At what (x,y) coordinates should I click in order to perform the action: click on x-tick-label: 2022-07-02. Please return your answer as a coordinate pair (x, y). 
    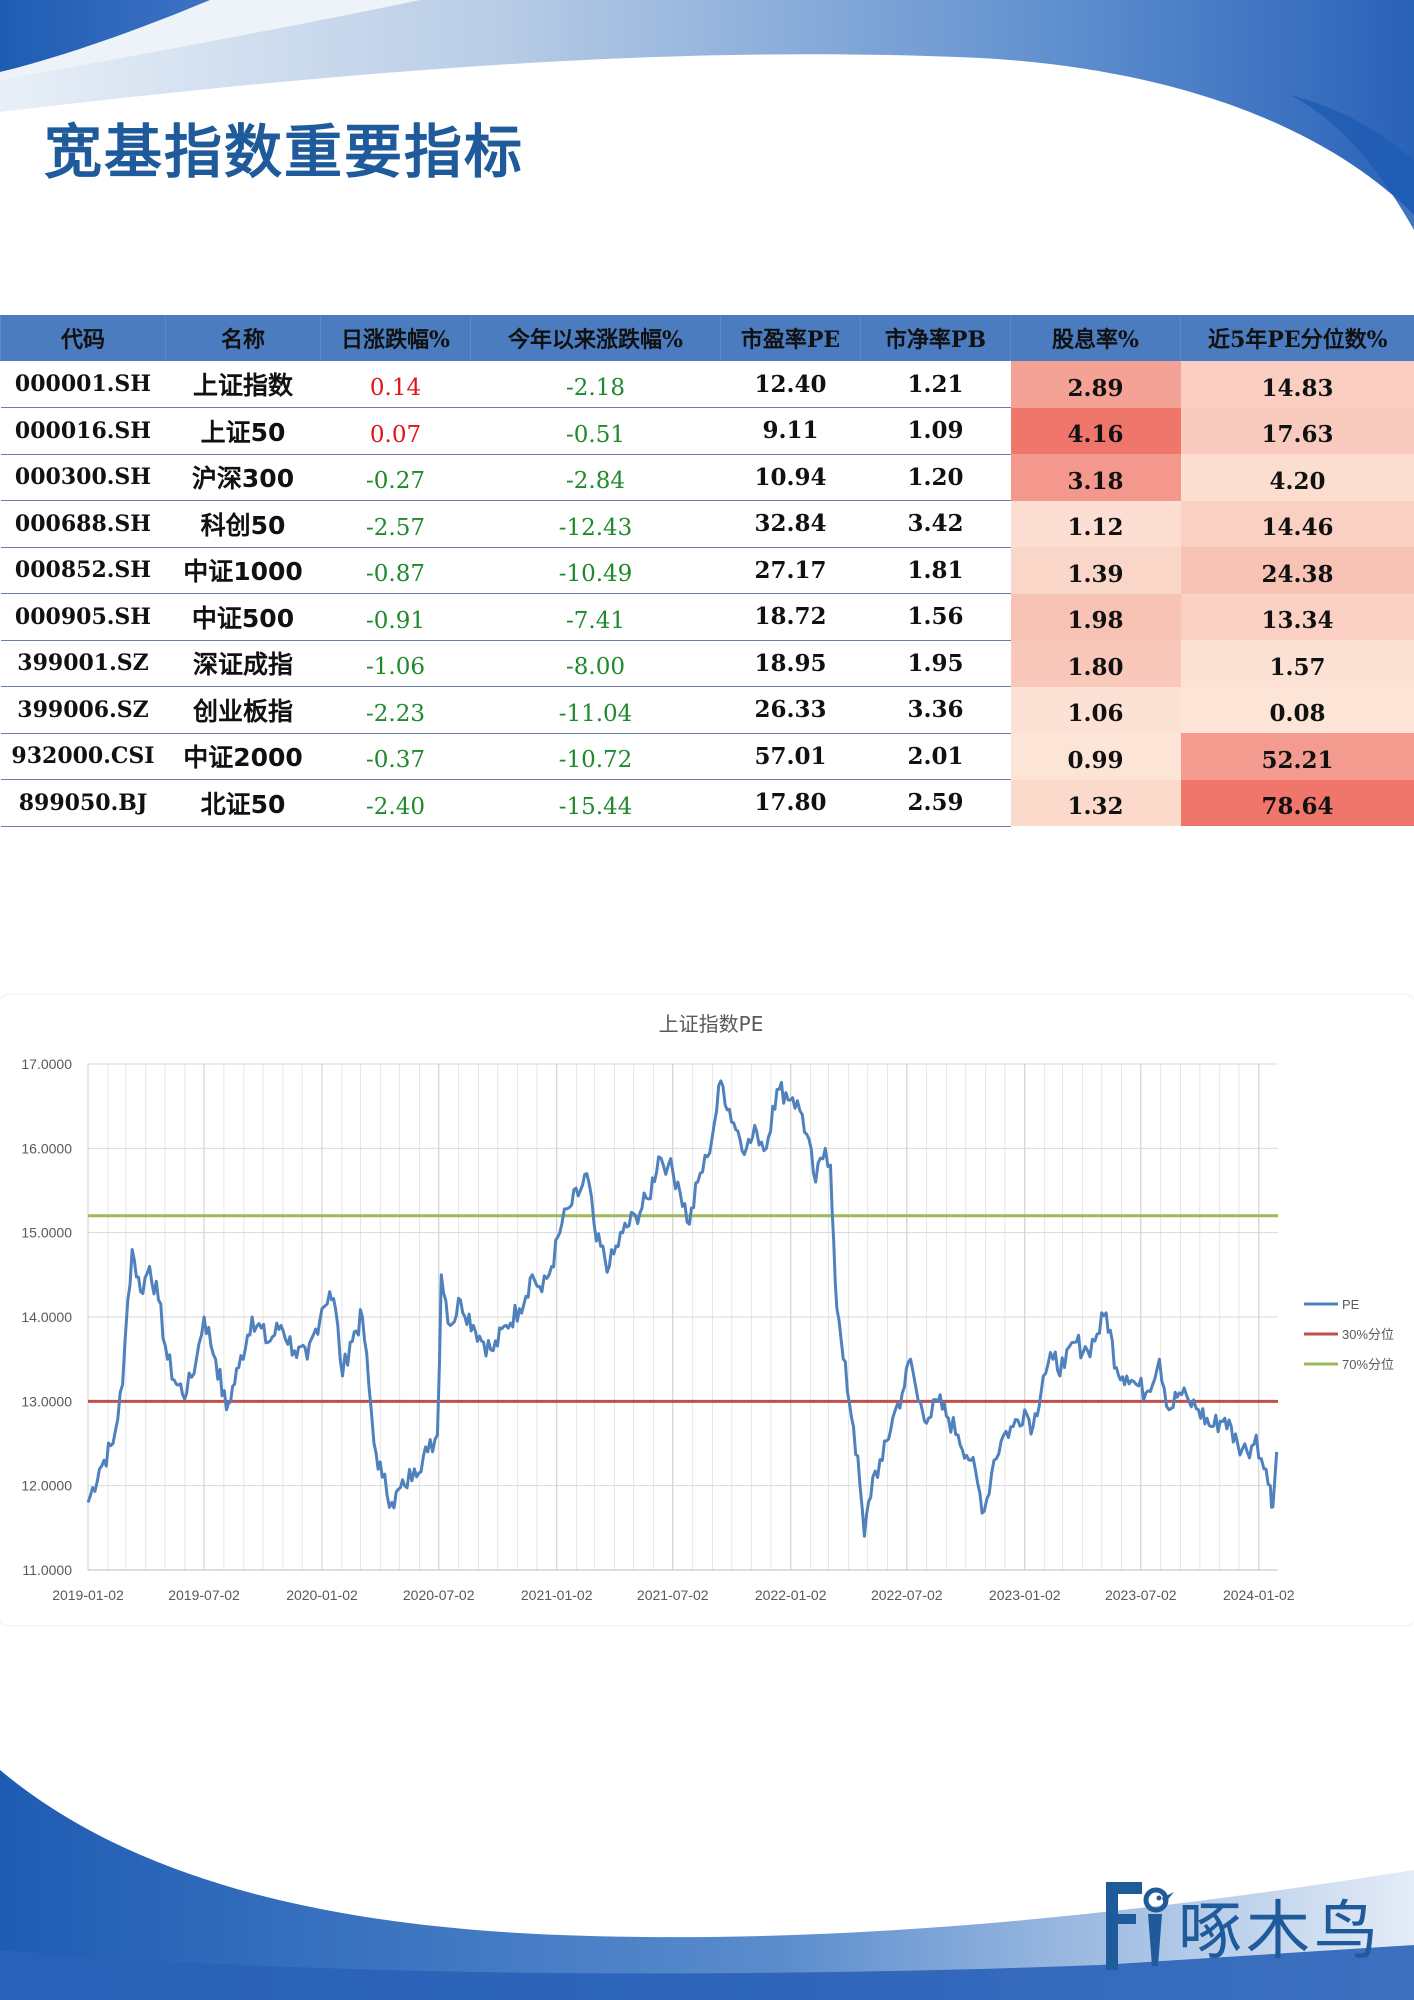
    Looking at the image, I should click on (907, 1595).